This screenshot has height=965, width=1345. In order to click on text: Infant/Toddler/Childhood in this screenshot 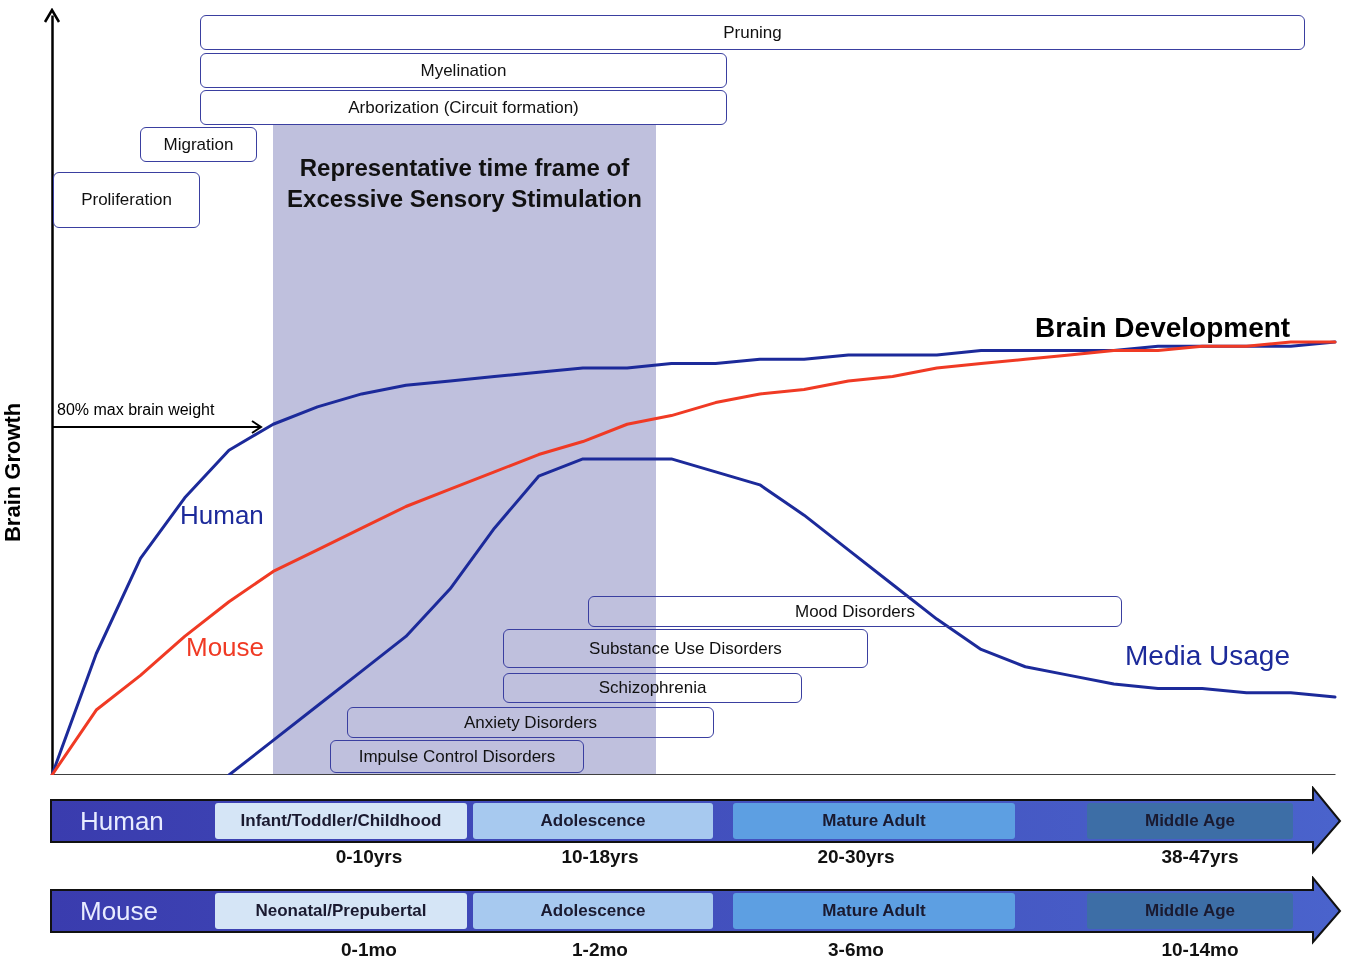, I will do `click(341, 821)`.